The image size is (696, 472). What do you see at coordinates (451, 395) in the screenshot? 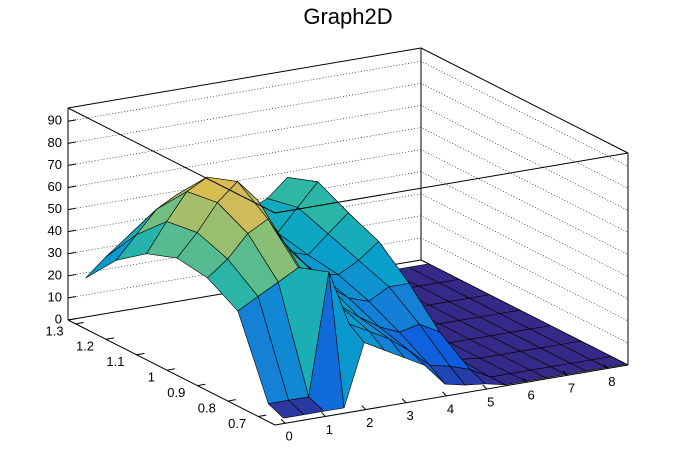
I see `x-axis` at bounding box center [451, 395].